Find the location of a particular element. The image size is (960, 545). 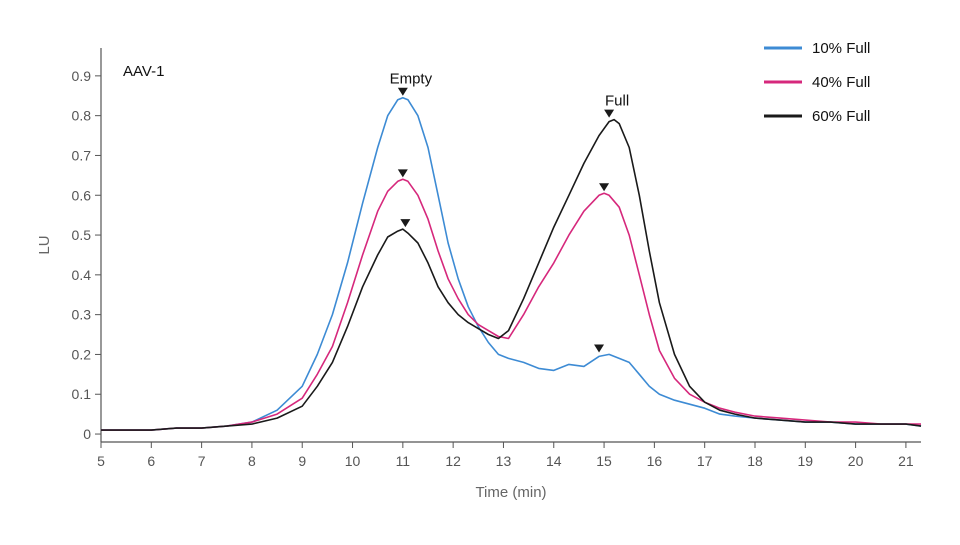

y-tick-label: 0.5 is located at coordinates (82, 235).